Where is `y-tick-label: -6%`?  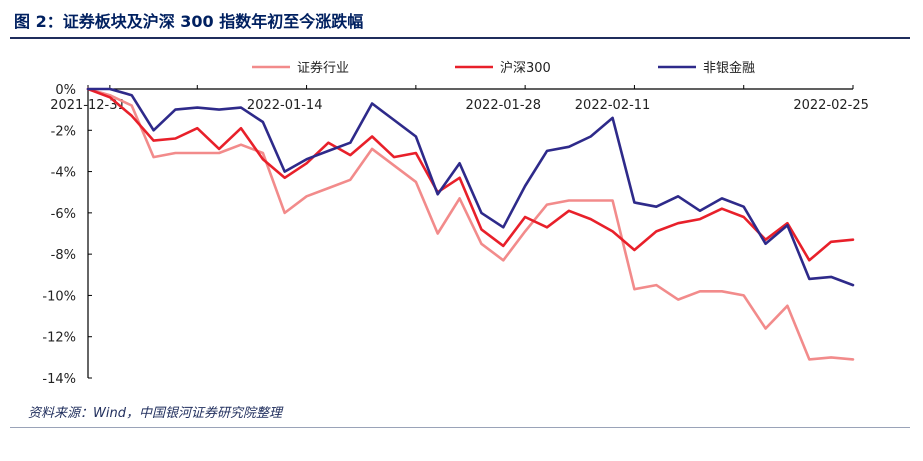
y-tick-label: -6% is located at coordinates (63, 214).